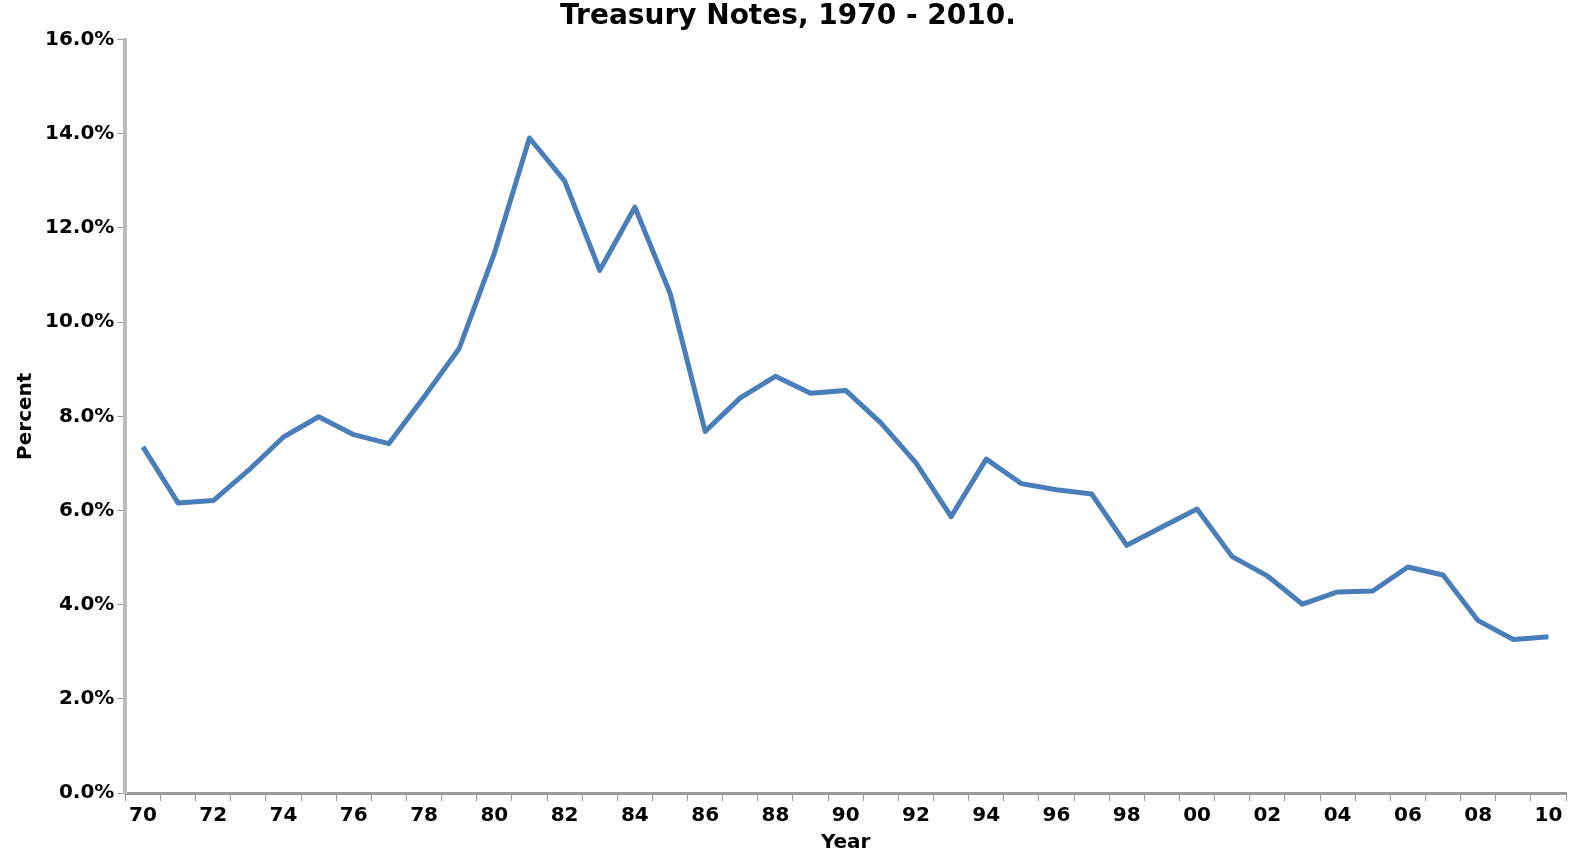 This screenshot has height=855, width=1596. Describe the element at coordinates (24, 416) in the screenshot. I see `y-axis-title: Percent` at that location.